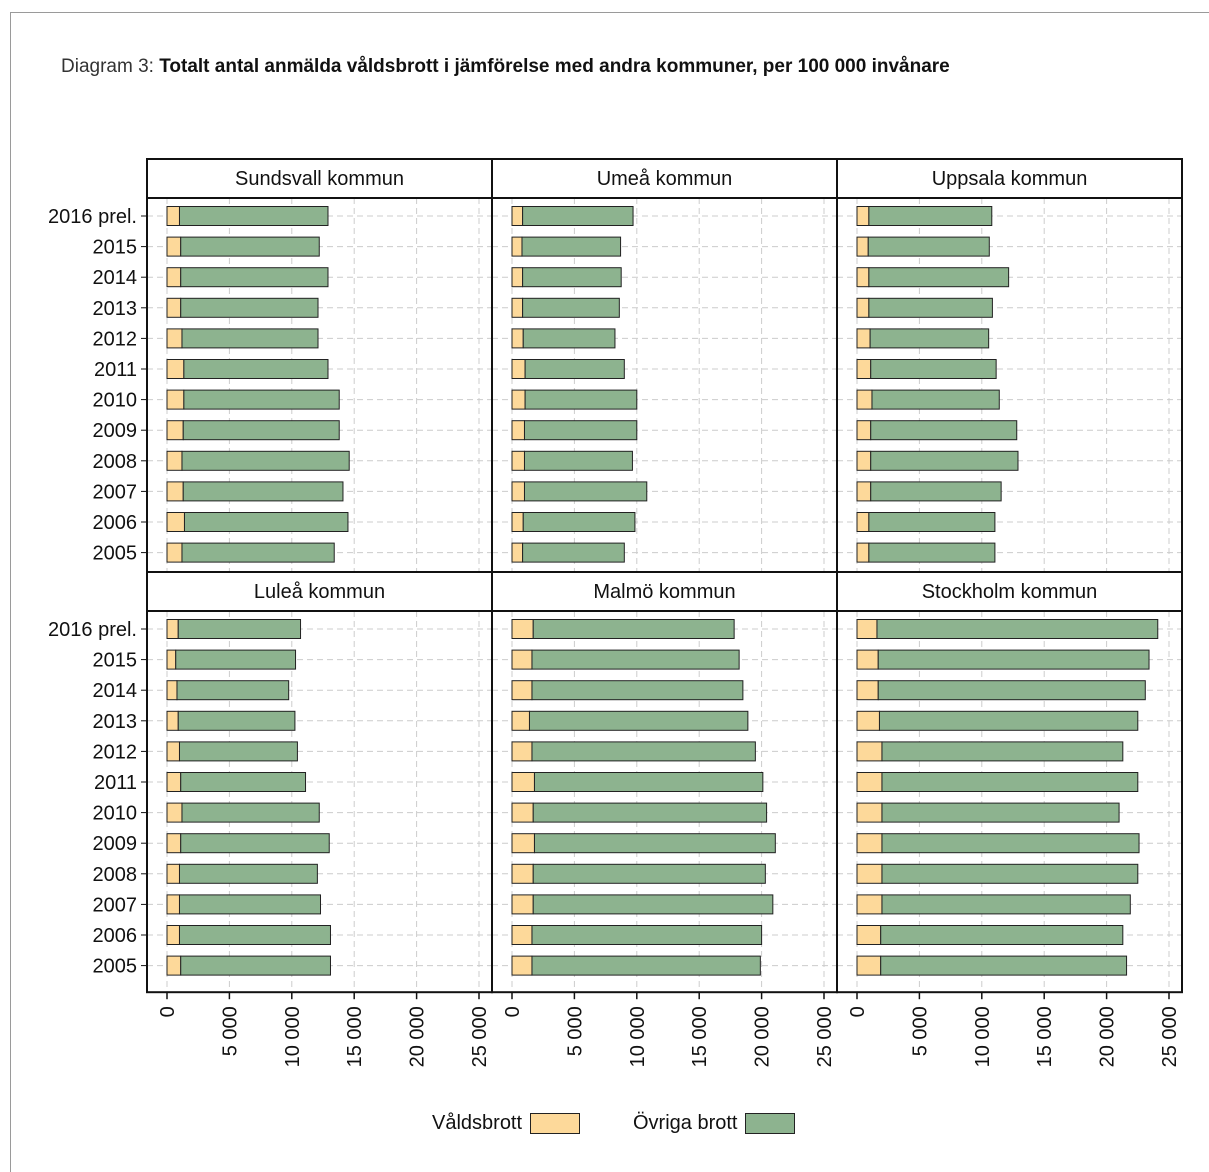 The image size is (1209, 1172). I want to click on bar-luleå-kommun-2016-prel-övriga-brott, so click(239, 629).